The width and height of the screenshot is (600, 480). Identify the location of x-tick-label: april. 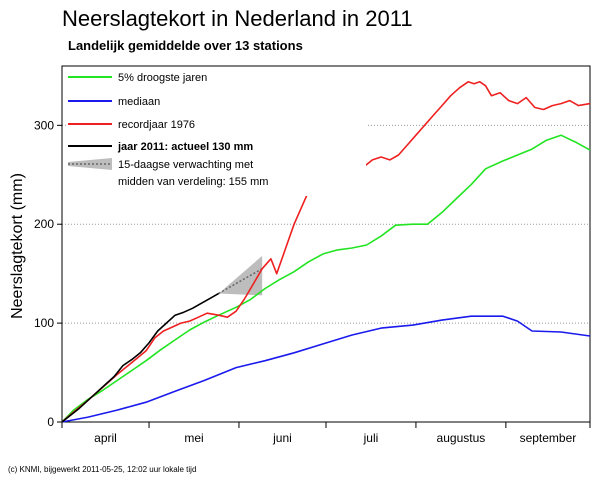
(105, 438).